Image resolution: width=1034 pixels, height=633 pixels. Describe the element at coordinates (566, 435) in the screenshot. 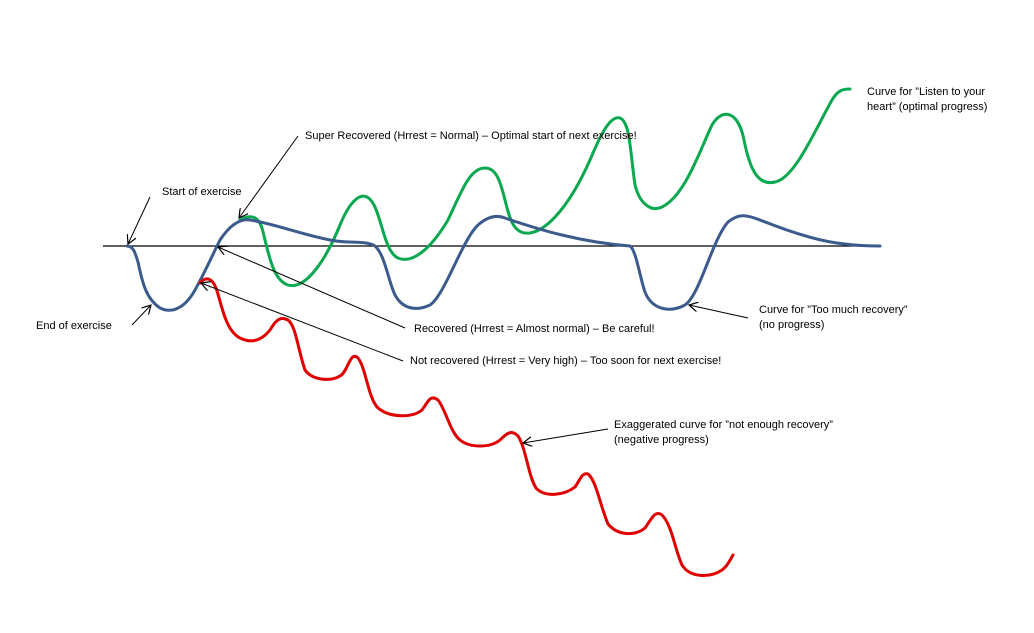

I see `not-enough-recovery-arrow` at that location.